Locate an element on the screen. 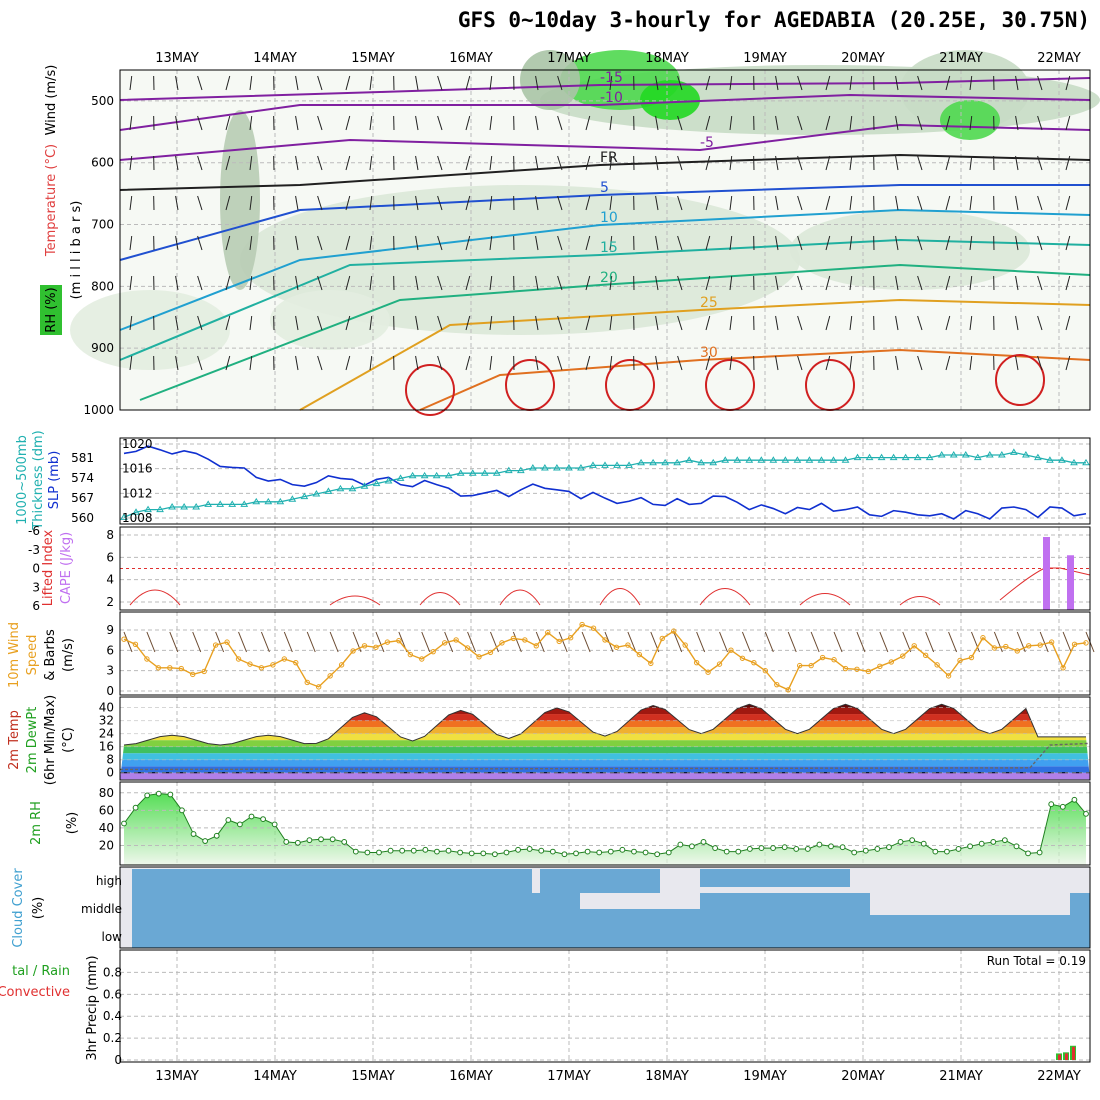  date-label-bottom: 16MAY is located at coordinates (471, 1076).